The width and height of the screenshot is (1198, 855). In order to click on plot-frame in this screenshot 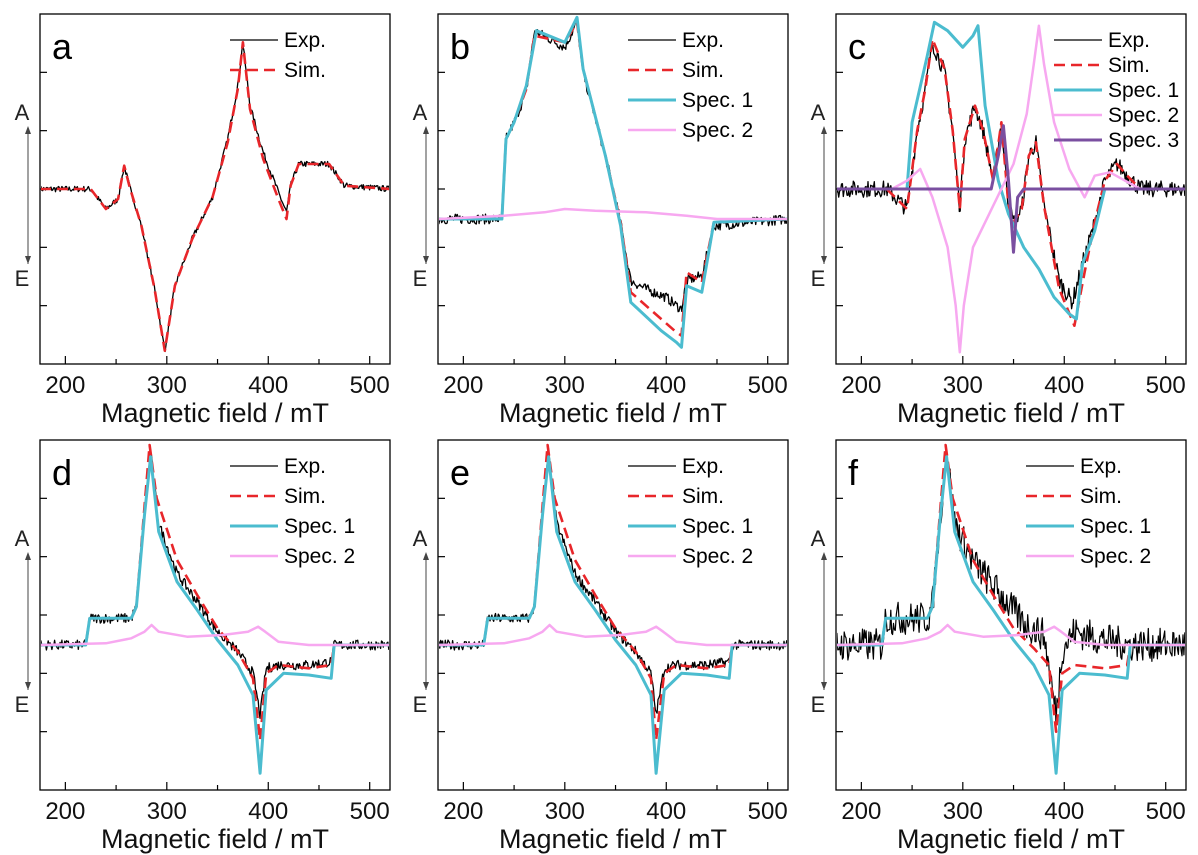, I will do `click(613, 615)`.